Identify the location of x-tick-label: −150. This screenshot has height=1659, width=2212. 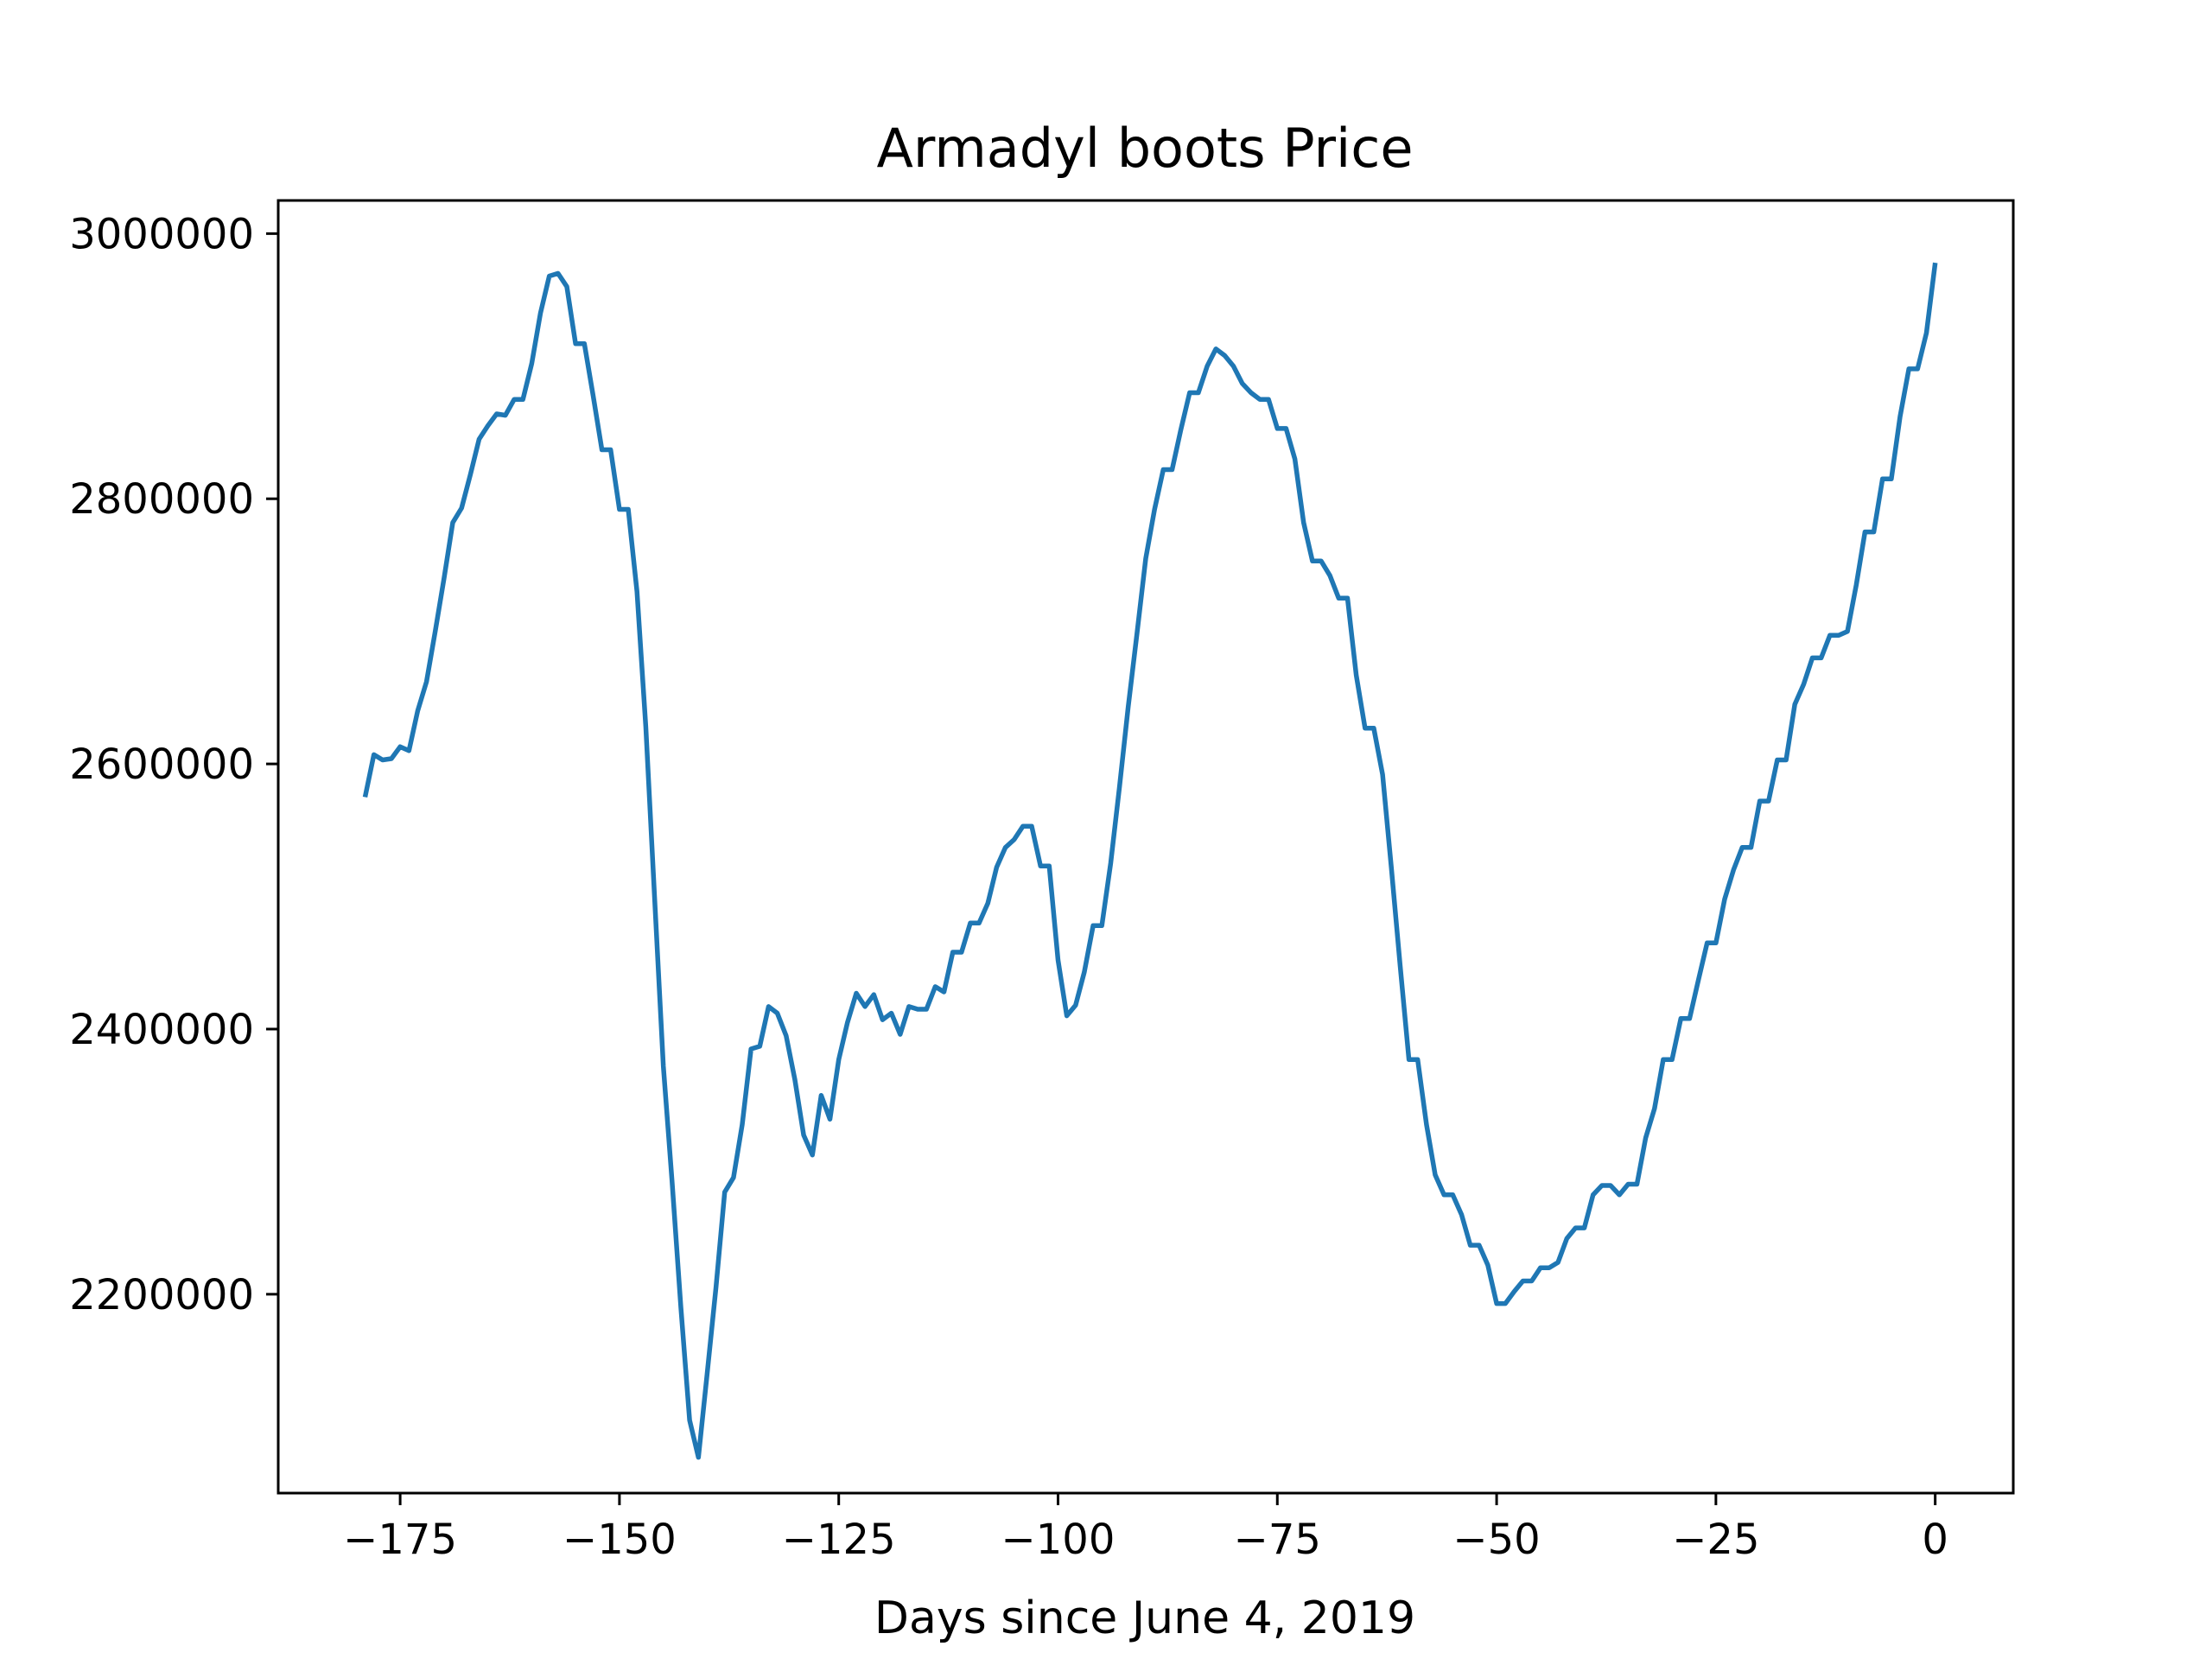
(620, 1540).